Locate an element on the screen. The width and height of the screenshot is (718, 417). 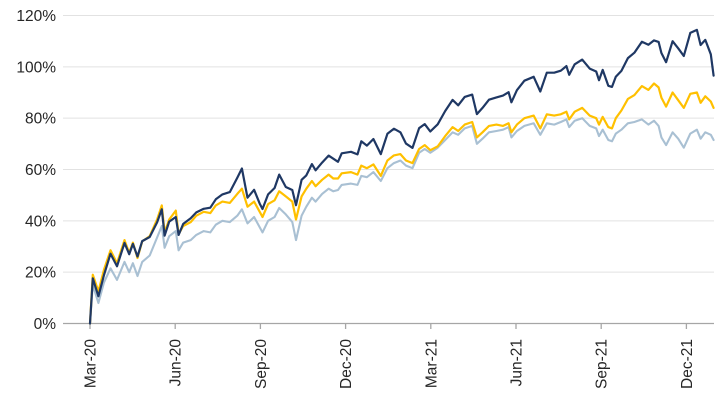
x-tick-label-Dec-20: Dec-20 is located at coordinates (346, 364).